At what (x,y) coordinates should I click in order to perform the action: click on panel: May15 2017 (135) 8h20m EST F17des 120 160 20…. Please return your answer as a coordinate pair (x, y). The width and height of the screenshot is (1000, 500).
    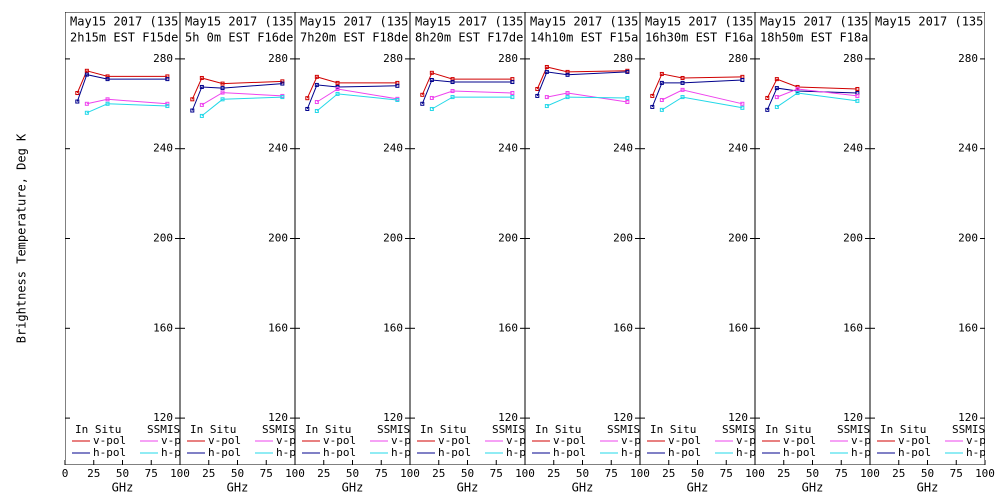
    Looking at the image, I should click on (467, 238).